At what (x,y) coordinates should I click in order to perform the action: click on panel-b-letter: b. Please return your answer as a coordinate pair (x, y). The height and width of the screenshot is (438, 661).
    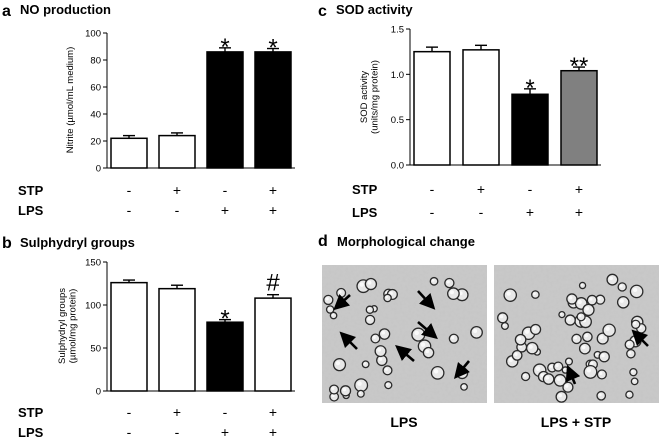
    Looking at the image, I should click on (7, 243).